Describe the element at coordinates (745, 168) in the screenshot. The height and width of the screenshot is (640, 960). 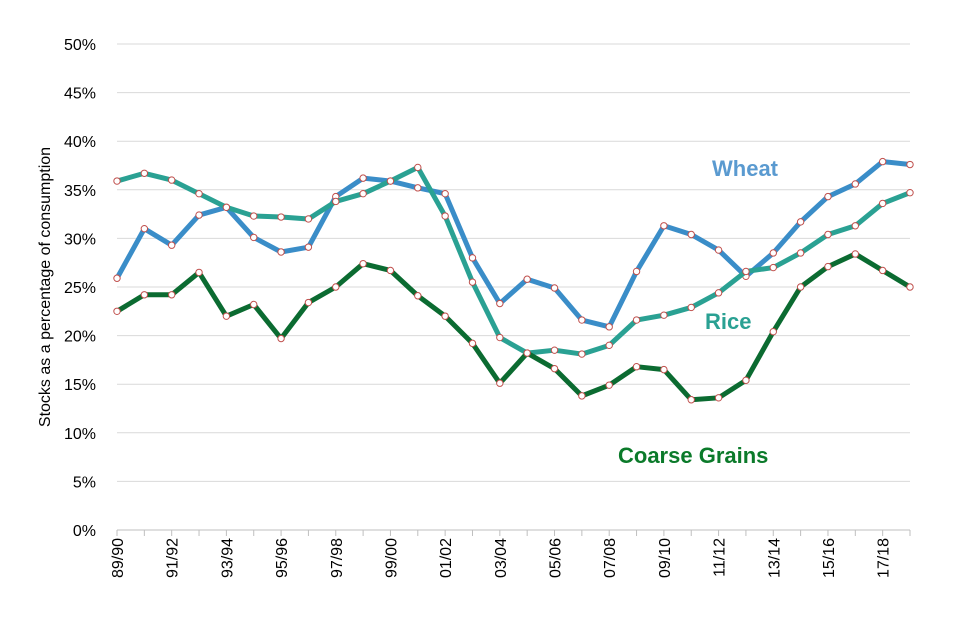
I see `series-label-wheat: Wheat` at that location.